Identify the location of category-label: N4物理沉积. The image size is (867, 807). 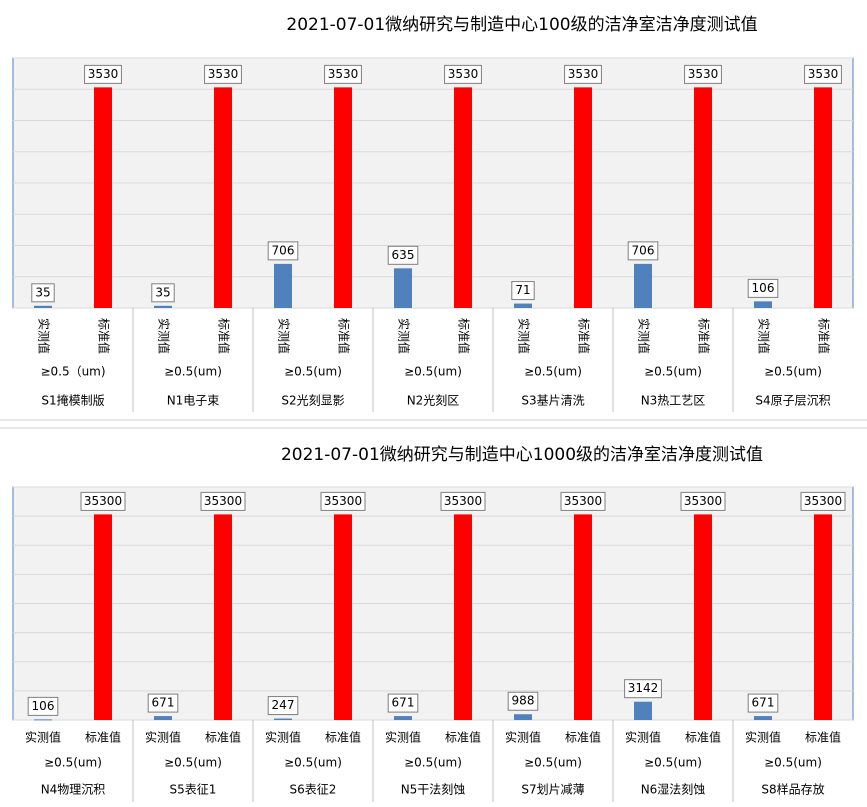
(73, 790).